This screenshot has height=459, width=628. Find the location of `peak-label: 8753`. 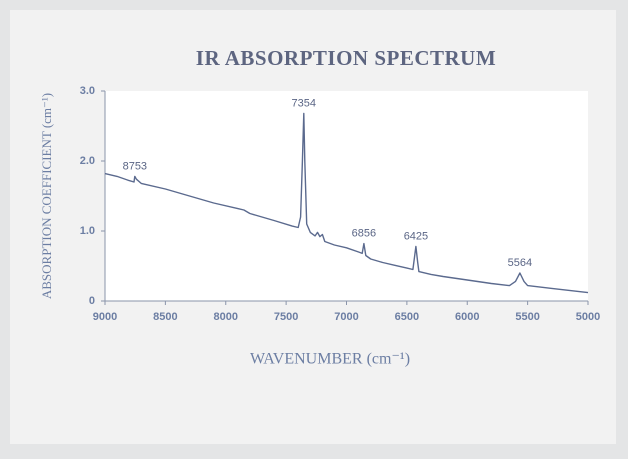

peak-label: 8753 is located at coordinates (135, 166).